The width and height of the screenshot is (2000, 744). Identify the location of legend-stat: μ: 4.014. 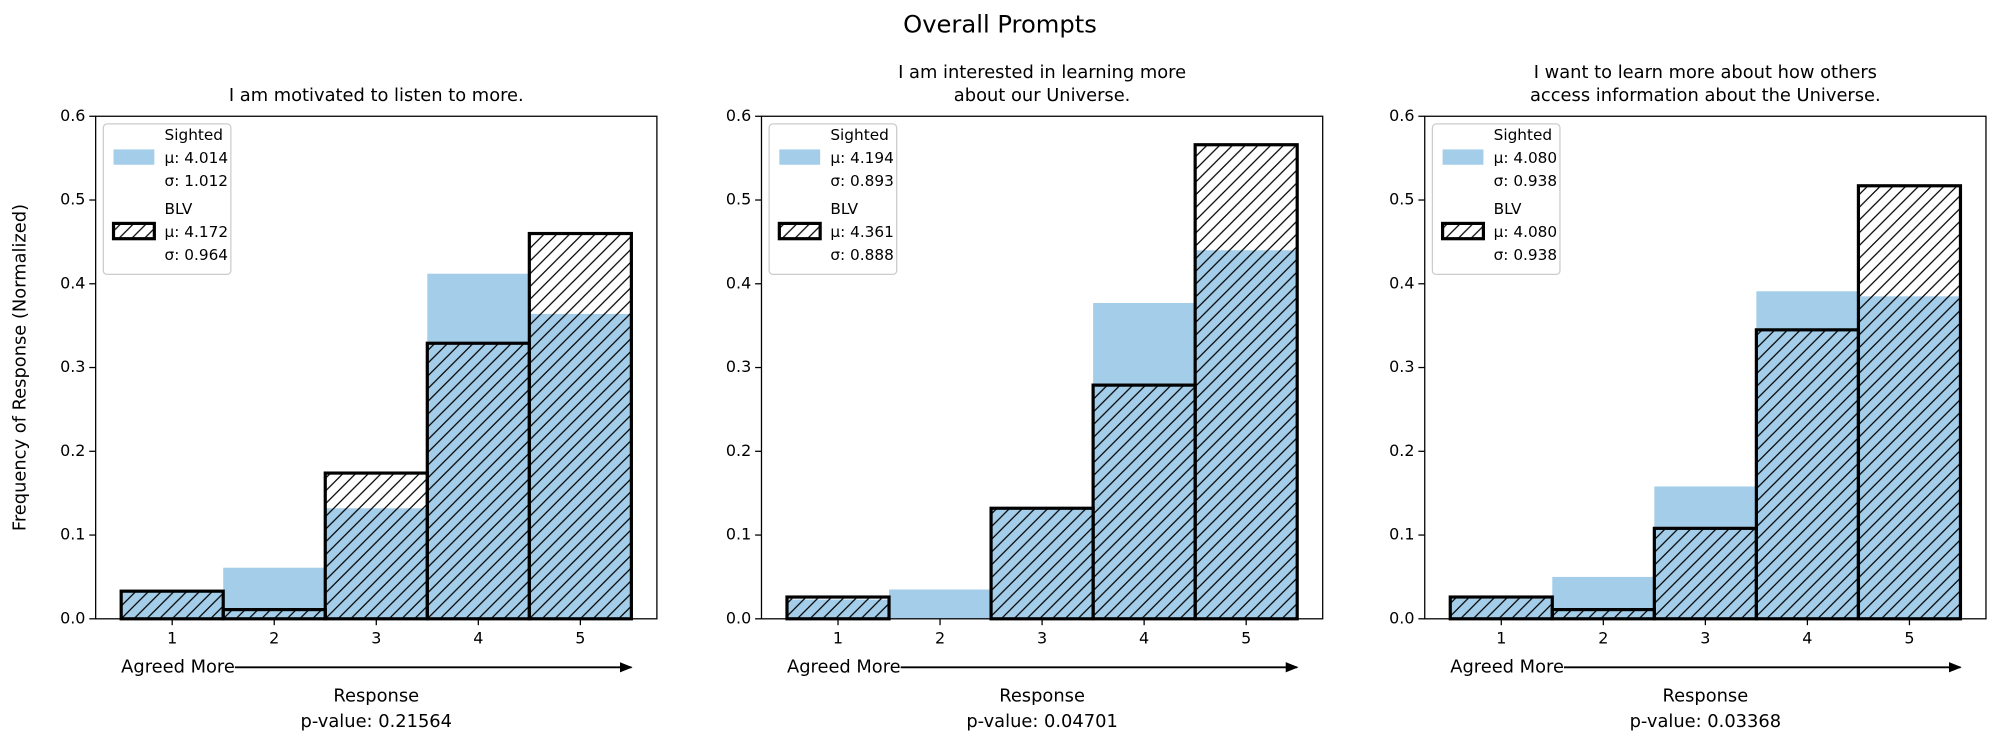
(197, 158).